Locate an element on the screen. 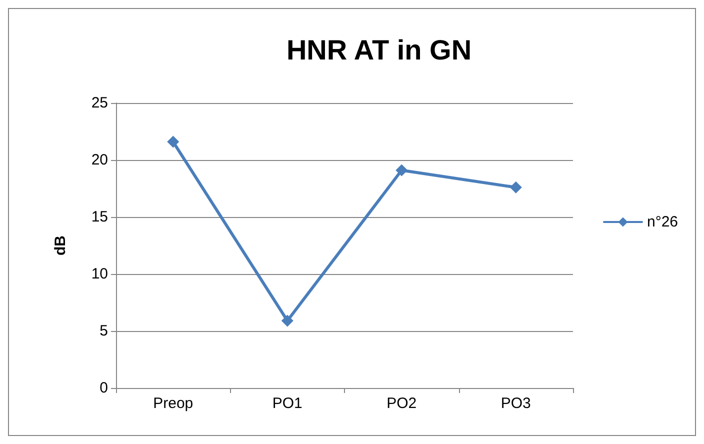  y-tick-label: 10 is located at coordinates (99, 274).